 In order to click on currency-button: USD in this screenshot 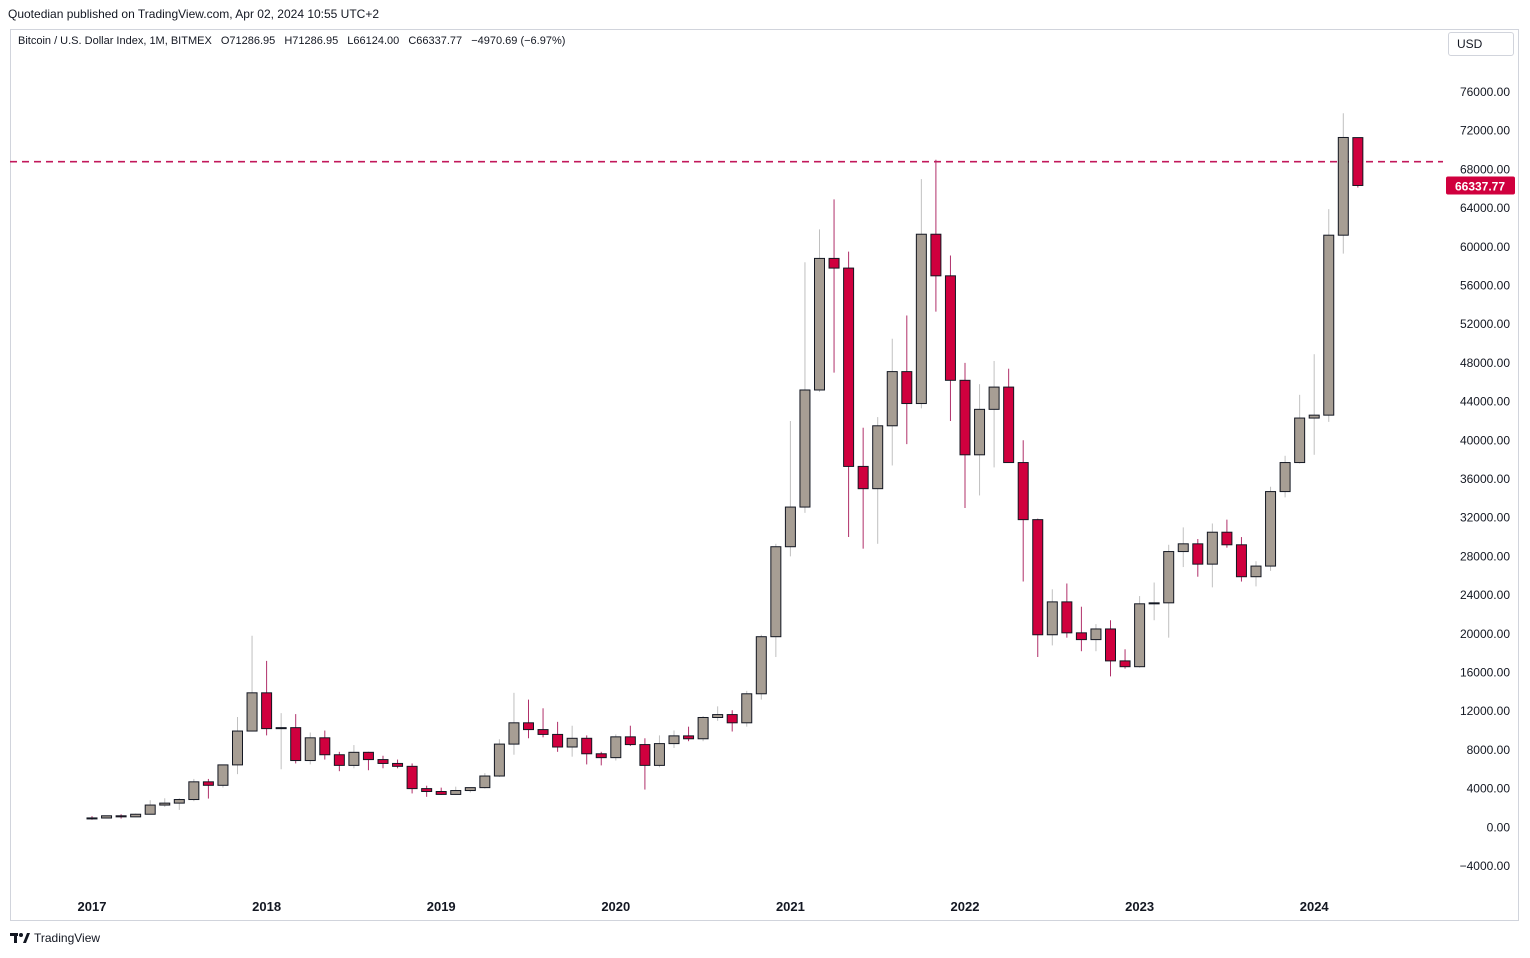, I will do `click(1481, 44)`.